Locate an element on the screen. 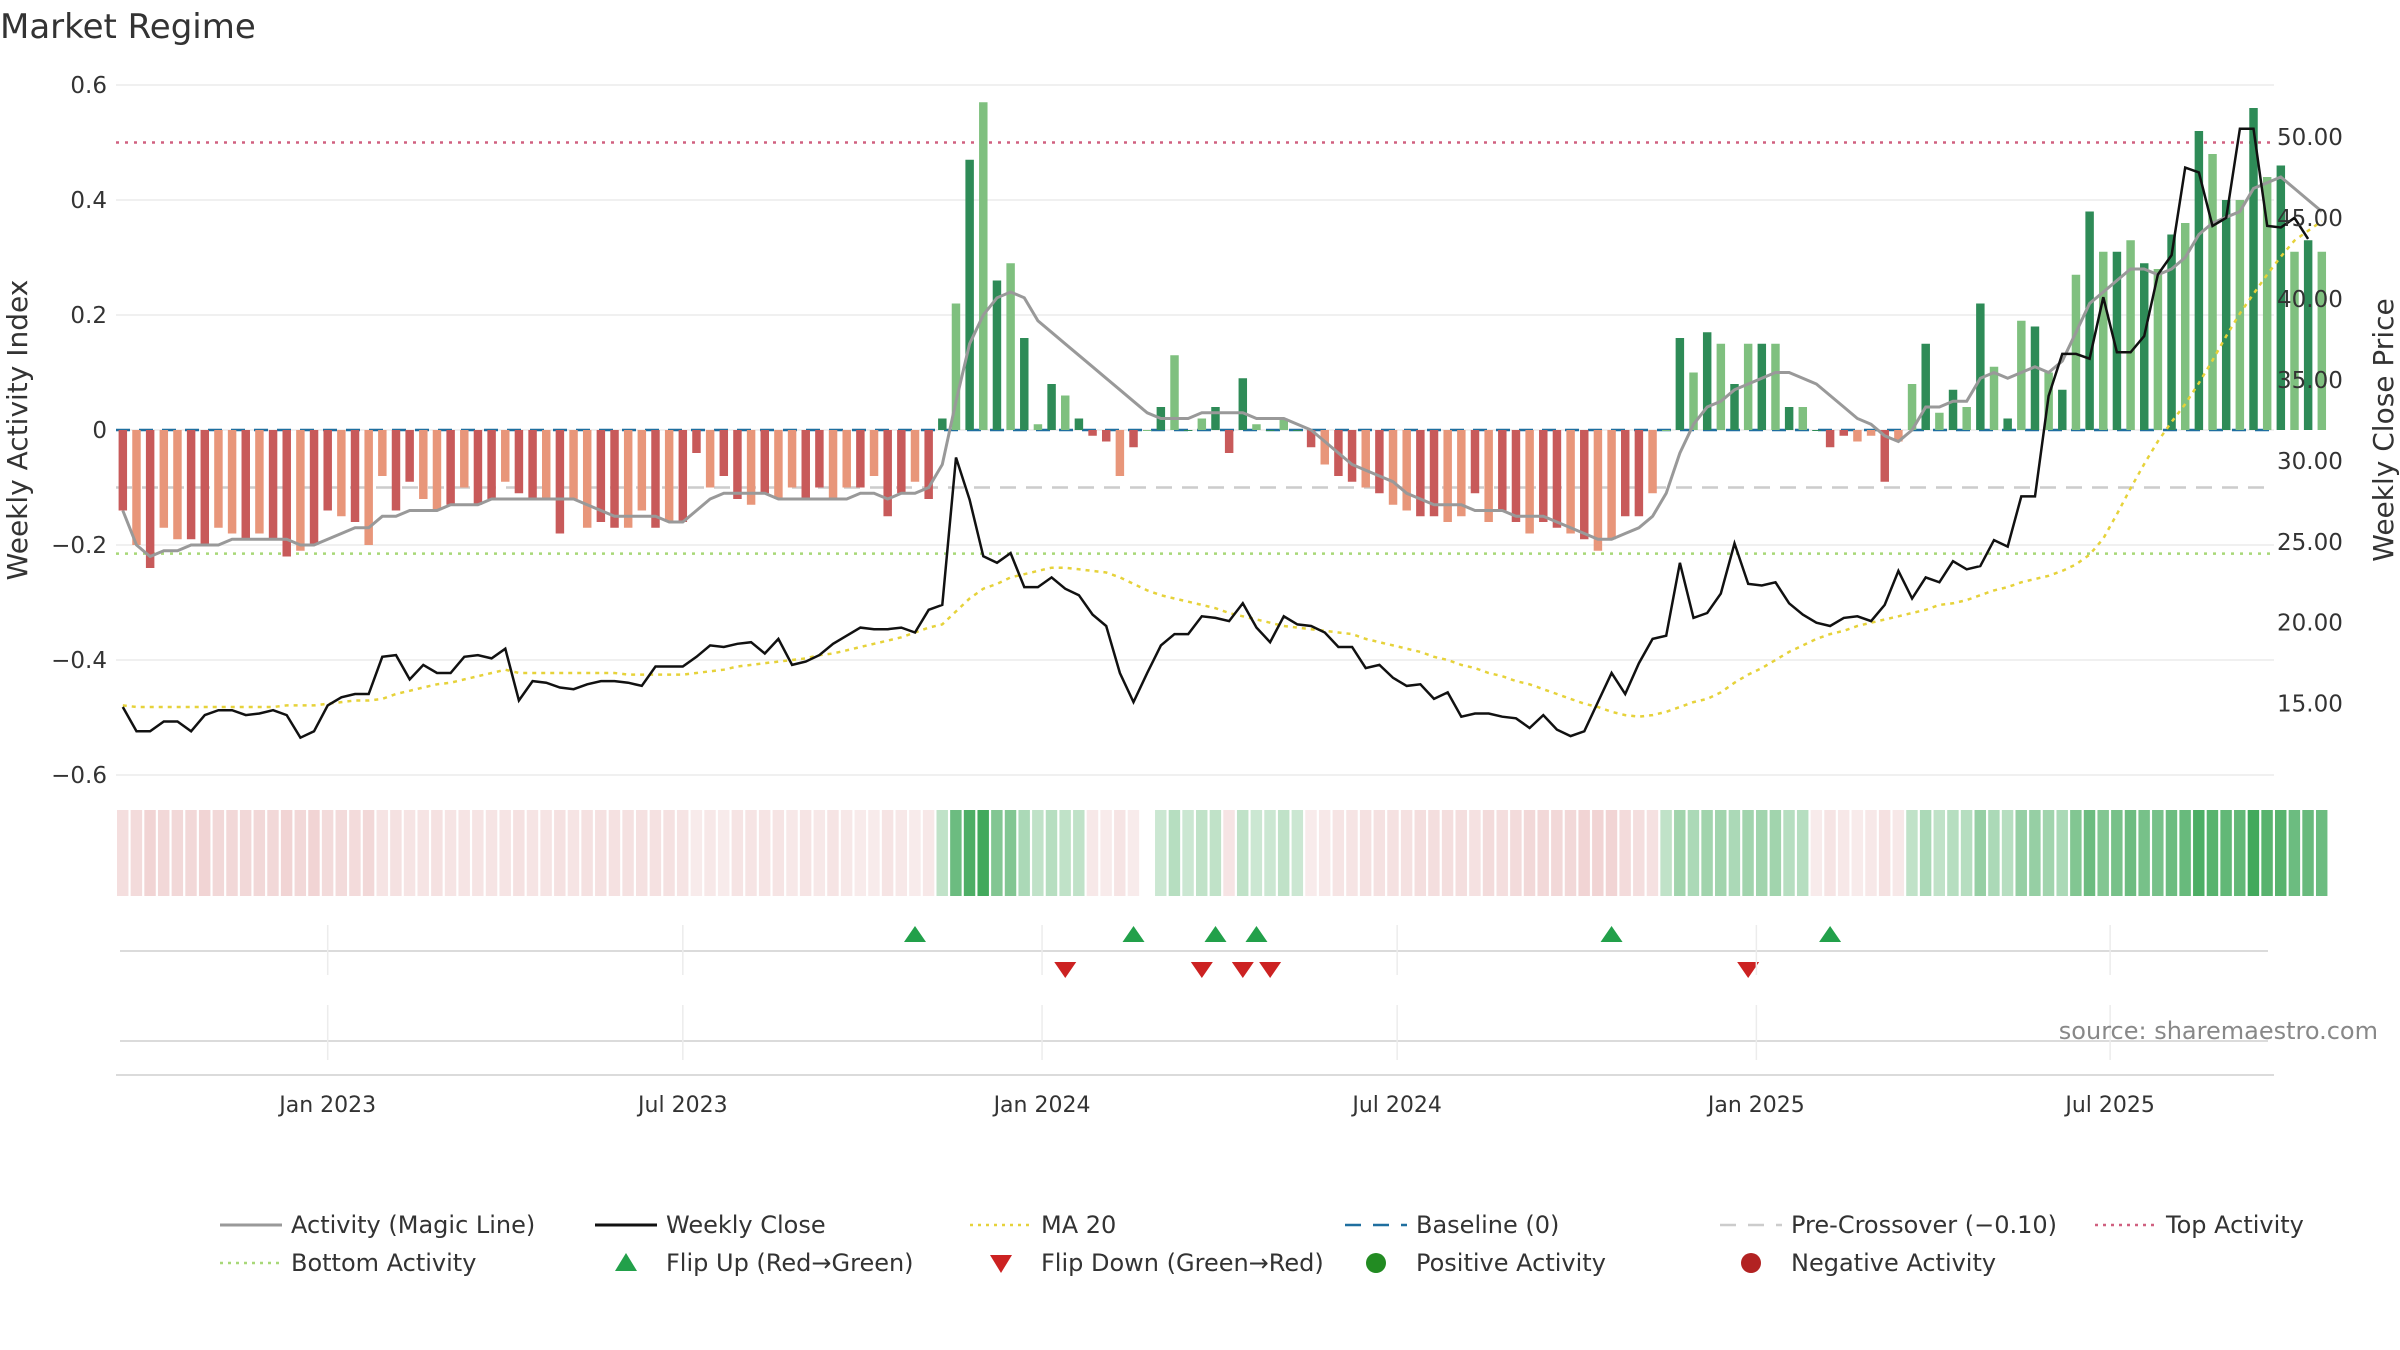  left-tick-label: 0 is located at coordinates (99, 431).